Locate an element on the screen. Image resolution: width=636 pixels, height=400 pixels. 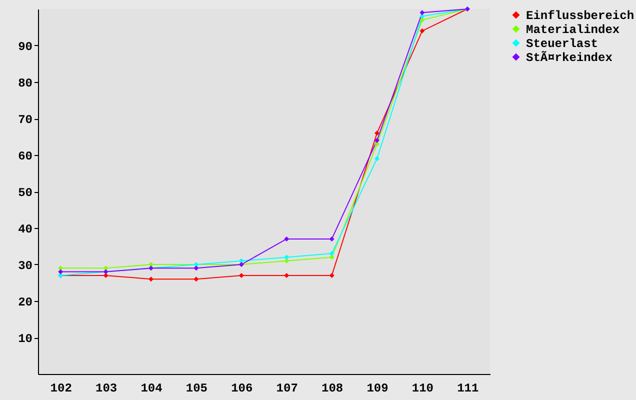
x-tick-label: 102 is located at coordinates (61, 389).